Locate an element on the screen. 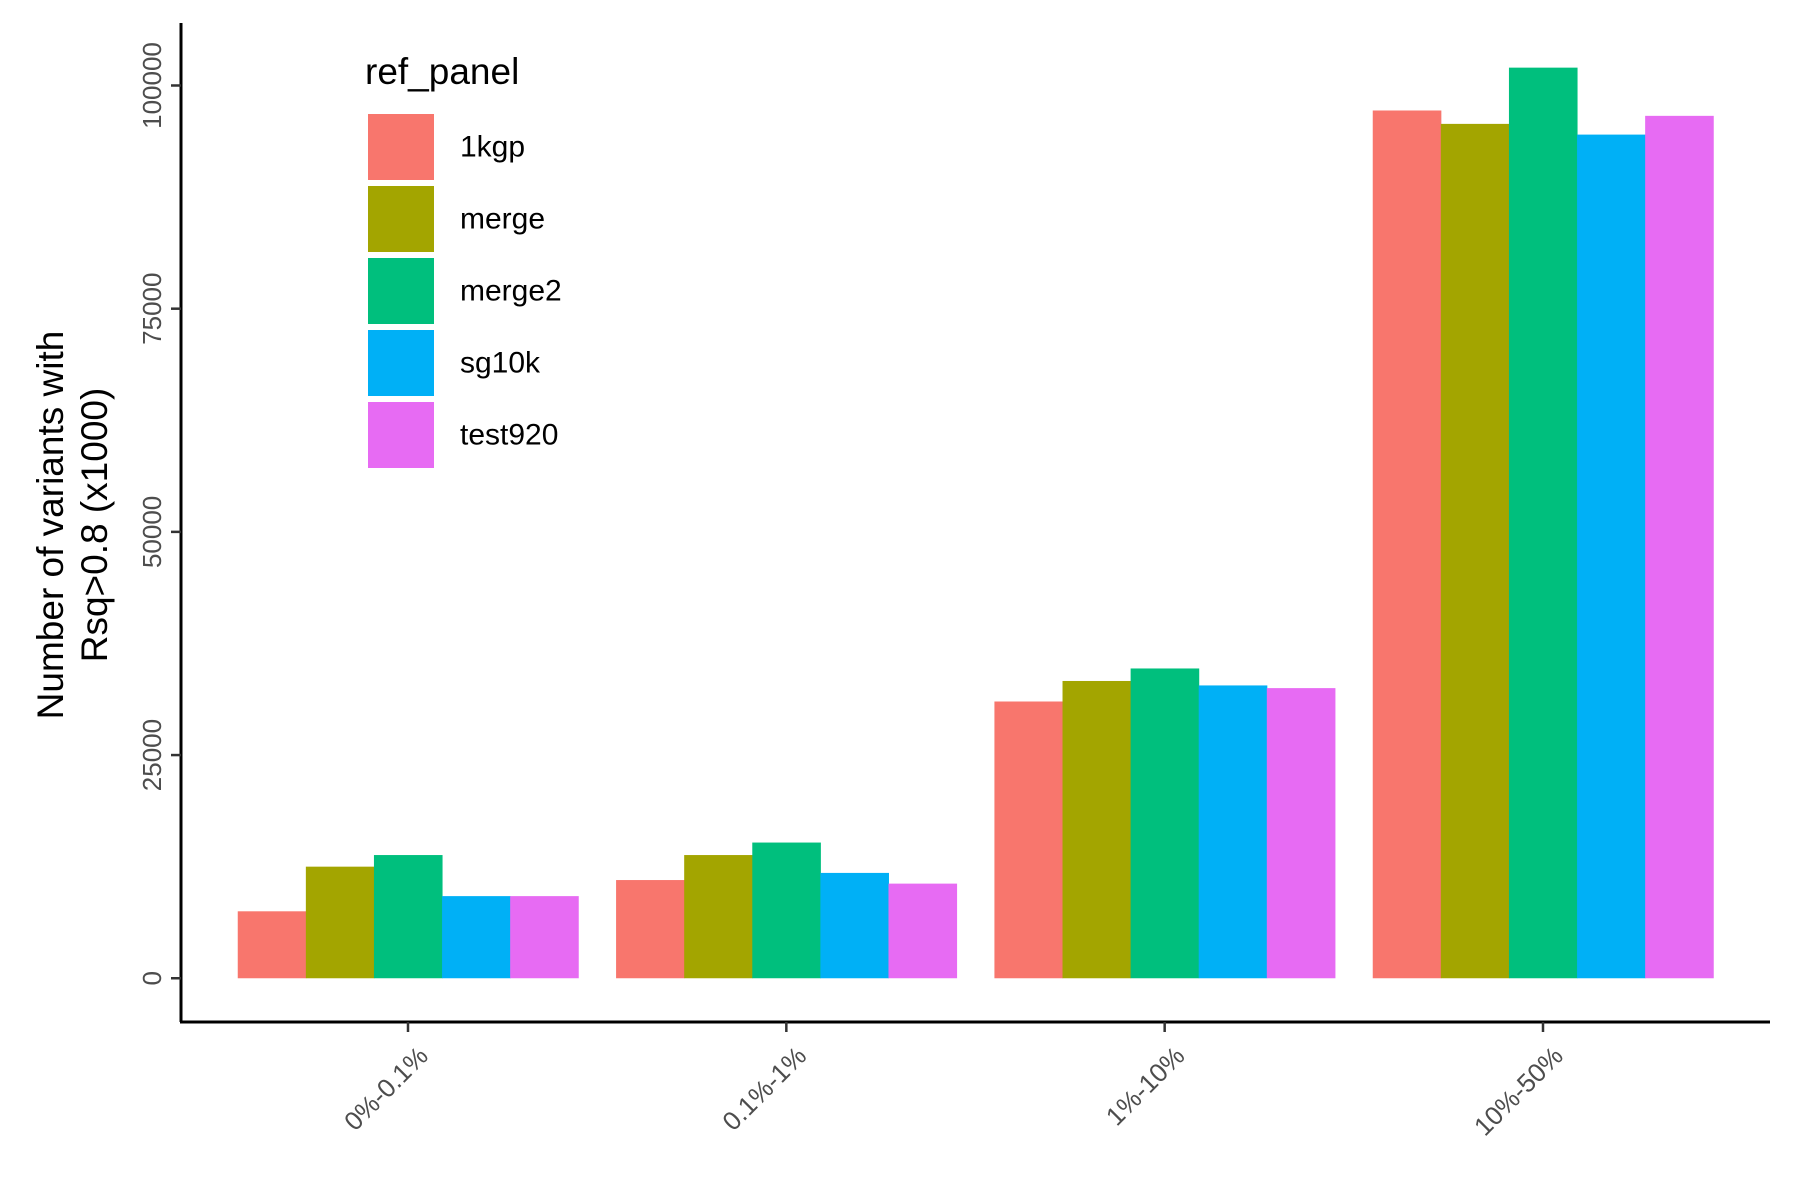 The width and height of the screenshot is (1800, 1200). bar-1kgp-1%-10% is located at coordinates (1029, 840).